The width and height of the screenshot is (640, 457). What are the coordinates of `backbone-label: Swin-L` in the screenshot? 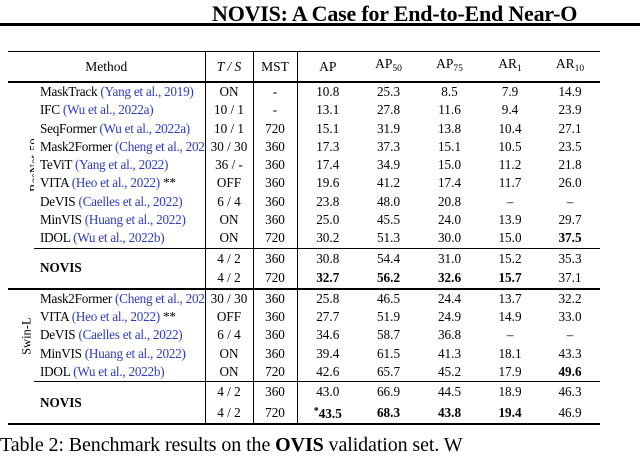 It's located at (26, 335).